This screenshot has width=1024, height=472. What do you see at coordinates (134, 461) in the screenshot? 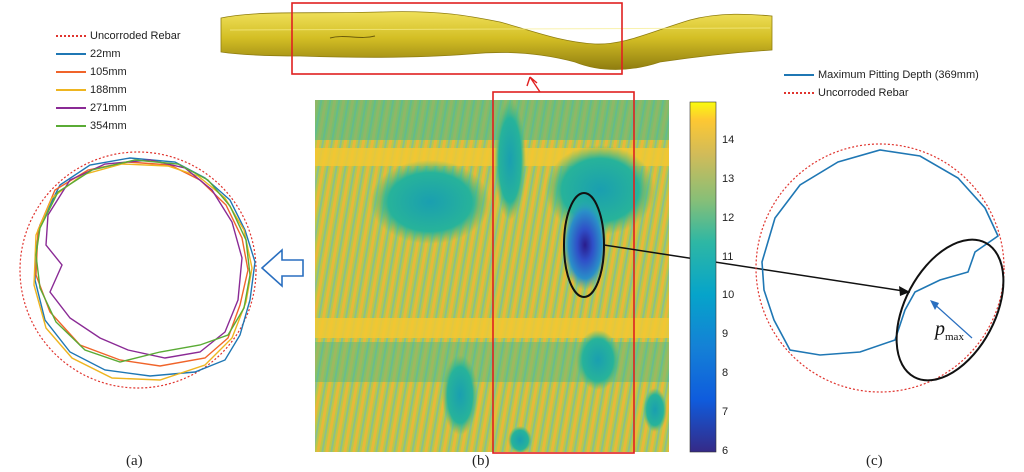
I see `panel-label-a: (a)` at bounding box center [134, 461].